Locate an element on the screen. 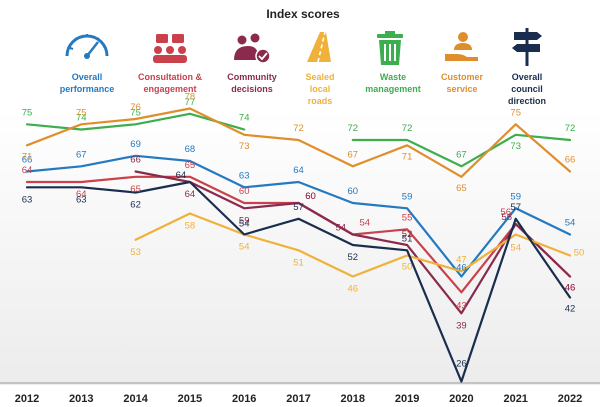 Image resolution: width=600 pixels, height=407 pixels. data-label-waste-management-2013: 74 is located at coordinates (81, 118).